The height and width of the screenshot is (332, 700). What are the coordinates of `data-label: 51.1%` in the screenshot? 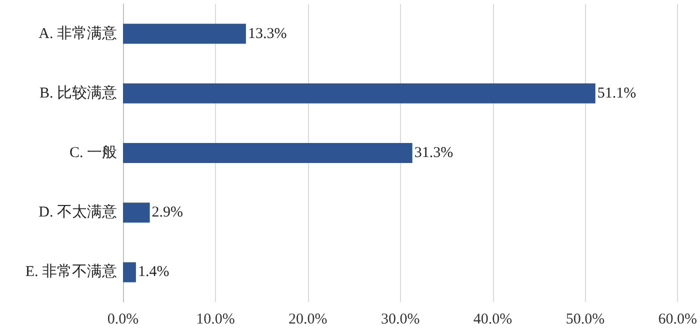 It's located at (616, 93).